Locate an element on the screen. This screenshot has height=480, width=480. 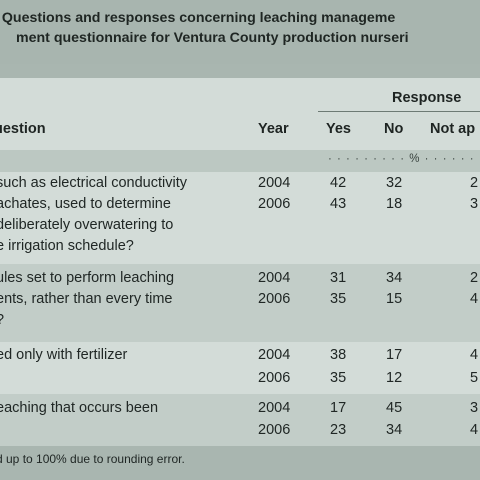
response-group-header: Response is located at coordinates (427, 98).